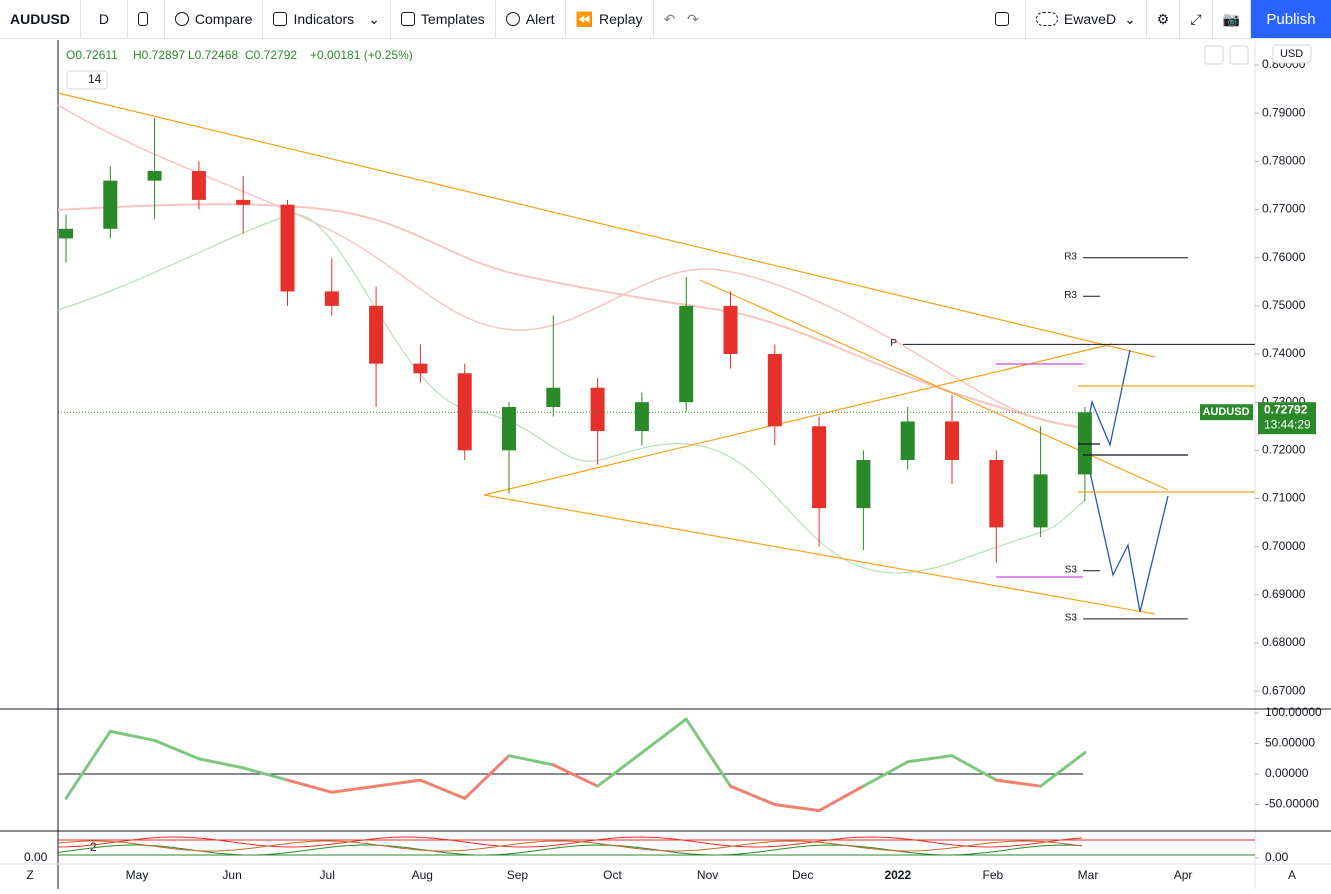  Describe the element at coordinates (1164, 19) in the screenshot. I see `settings-button: ⚙` at that location.